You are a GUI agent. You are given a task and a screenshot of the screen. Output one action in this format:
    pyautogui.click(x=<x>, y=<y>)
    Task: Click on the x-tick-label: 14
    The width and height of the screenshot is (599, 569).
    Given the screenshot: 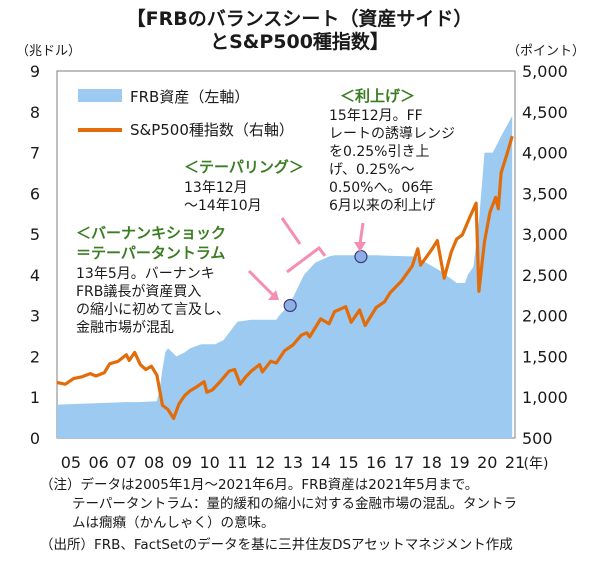 What is the action you would take?
    pyautogui.click(x=321, y=462)
    